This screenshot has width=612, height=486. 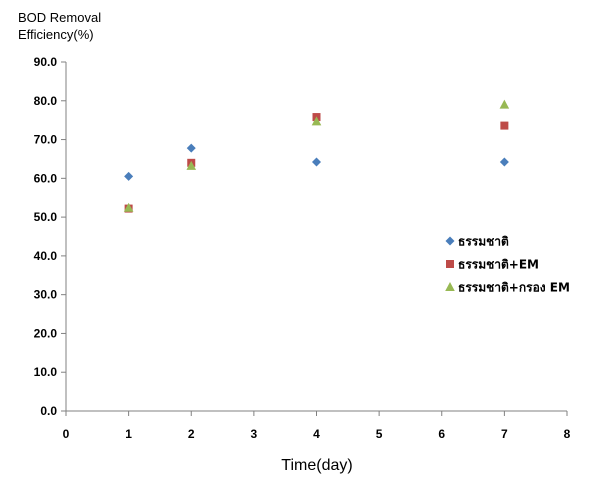 What do you see at coordinates (46, 140) in the screenshot?
I see `y-tick-label: 70.0` at bounding box center [46, 140].